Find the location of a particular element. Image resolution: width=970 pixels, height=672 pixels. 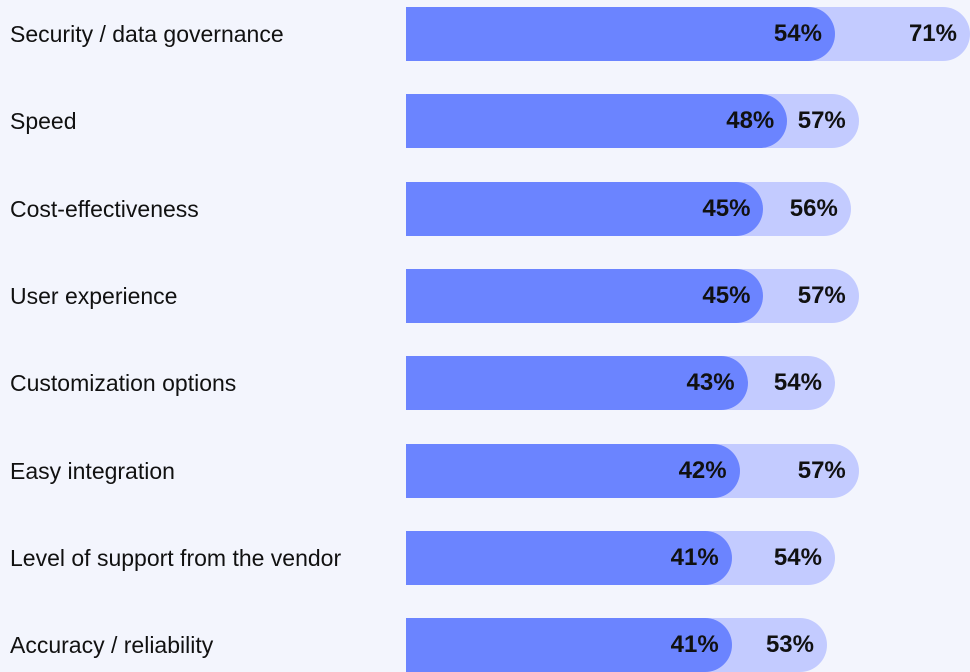

value-label: 48% is located at coordinates (750, 121).